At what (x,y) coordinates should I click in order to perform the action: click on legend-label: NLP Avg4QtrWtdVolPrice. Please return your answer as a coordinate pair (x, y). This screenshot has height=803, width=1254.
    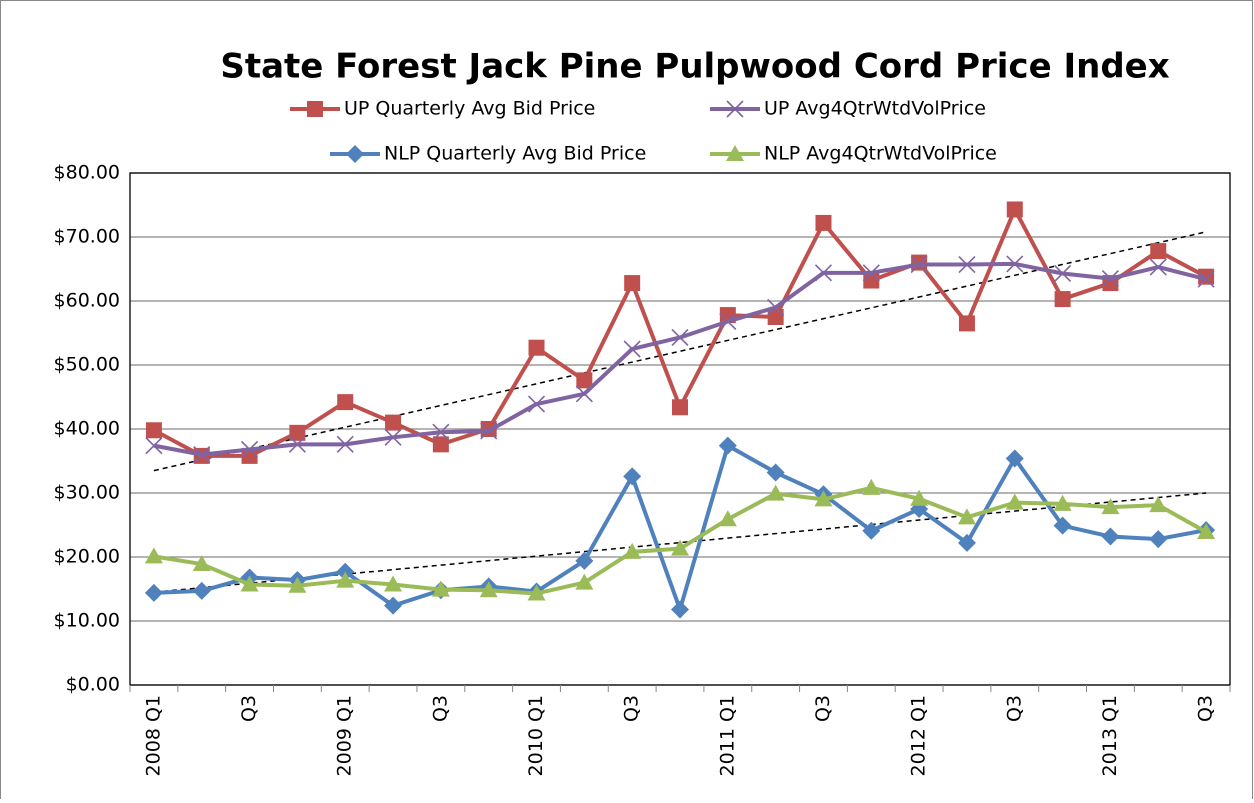
    Looking at the image, I should click on (880, 154).